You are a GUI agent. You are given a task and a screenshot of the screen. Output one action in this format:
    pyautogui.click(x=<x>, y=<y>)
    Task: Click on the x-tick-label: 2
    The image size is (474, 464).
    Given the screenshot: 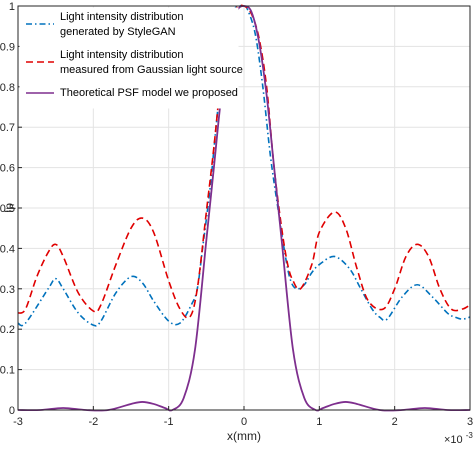 What is the action you would take?
    pyautogui.click(x=395, y=422)
    